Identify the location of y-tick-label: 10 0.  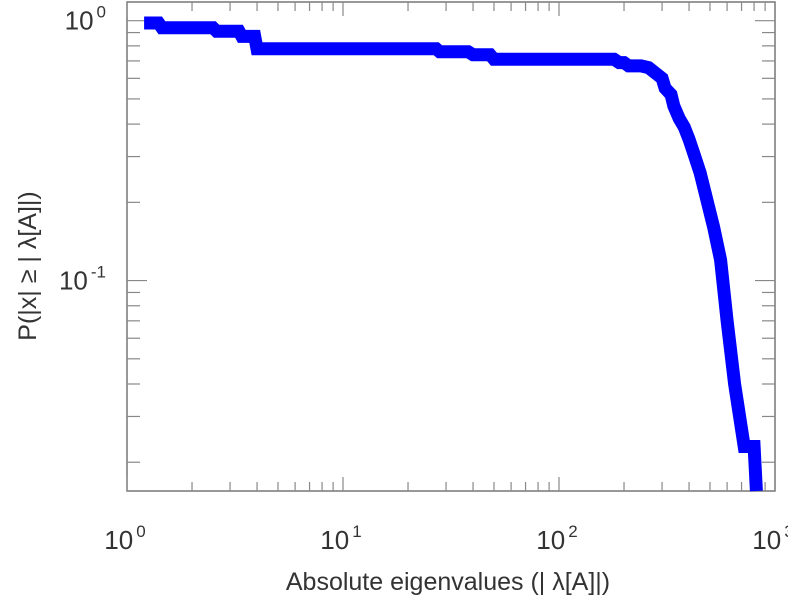
(85, 19).